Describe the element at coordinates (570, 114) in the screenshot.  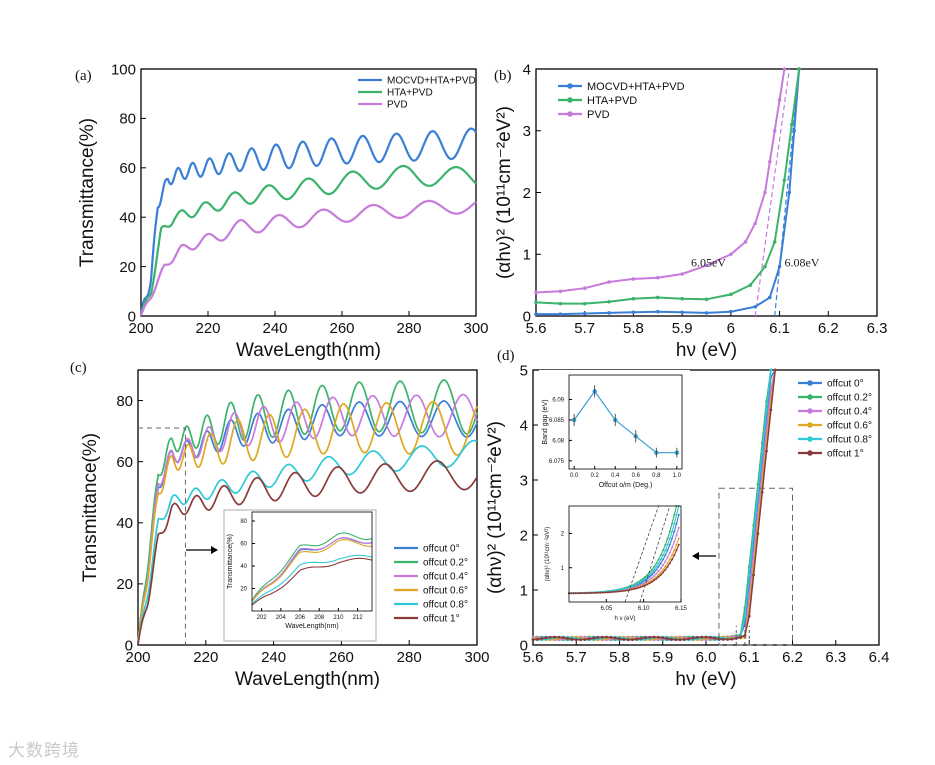
I see `panel-b-legend-marker` at that location.